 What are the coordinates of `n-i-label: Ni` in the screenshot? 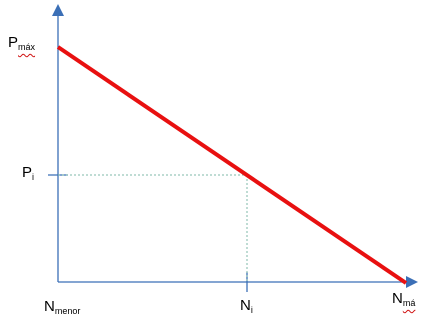 It's located at (246, 306).